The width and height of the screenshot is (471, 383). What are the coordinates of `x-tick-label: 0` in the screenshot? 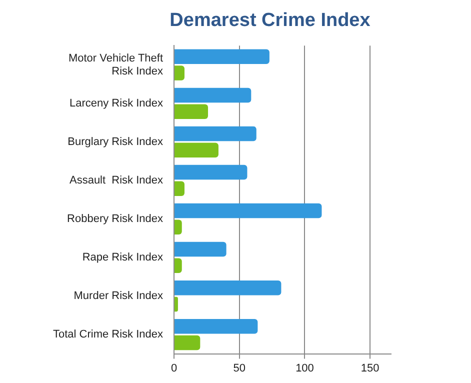 It's located at (174, 368).